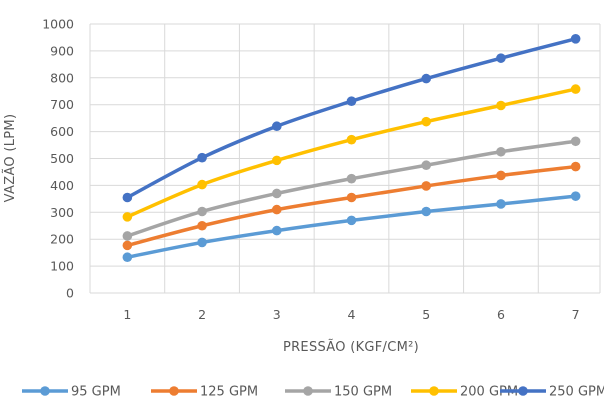 This screenshot has width=604, height=407. I want to click on y-tick-label: 1000, so click(58, 24).